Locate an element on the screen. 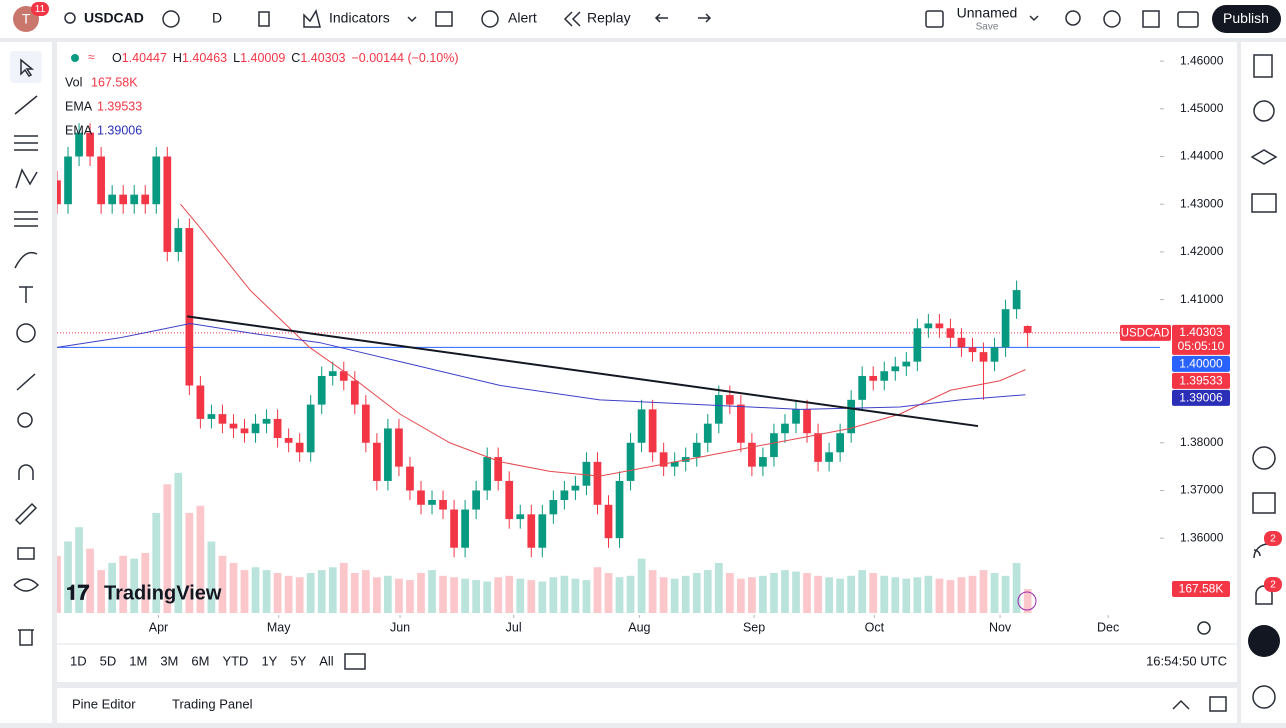 The image size is (1286, 728). layout-icon is located at coordinates (934, 19).